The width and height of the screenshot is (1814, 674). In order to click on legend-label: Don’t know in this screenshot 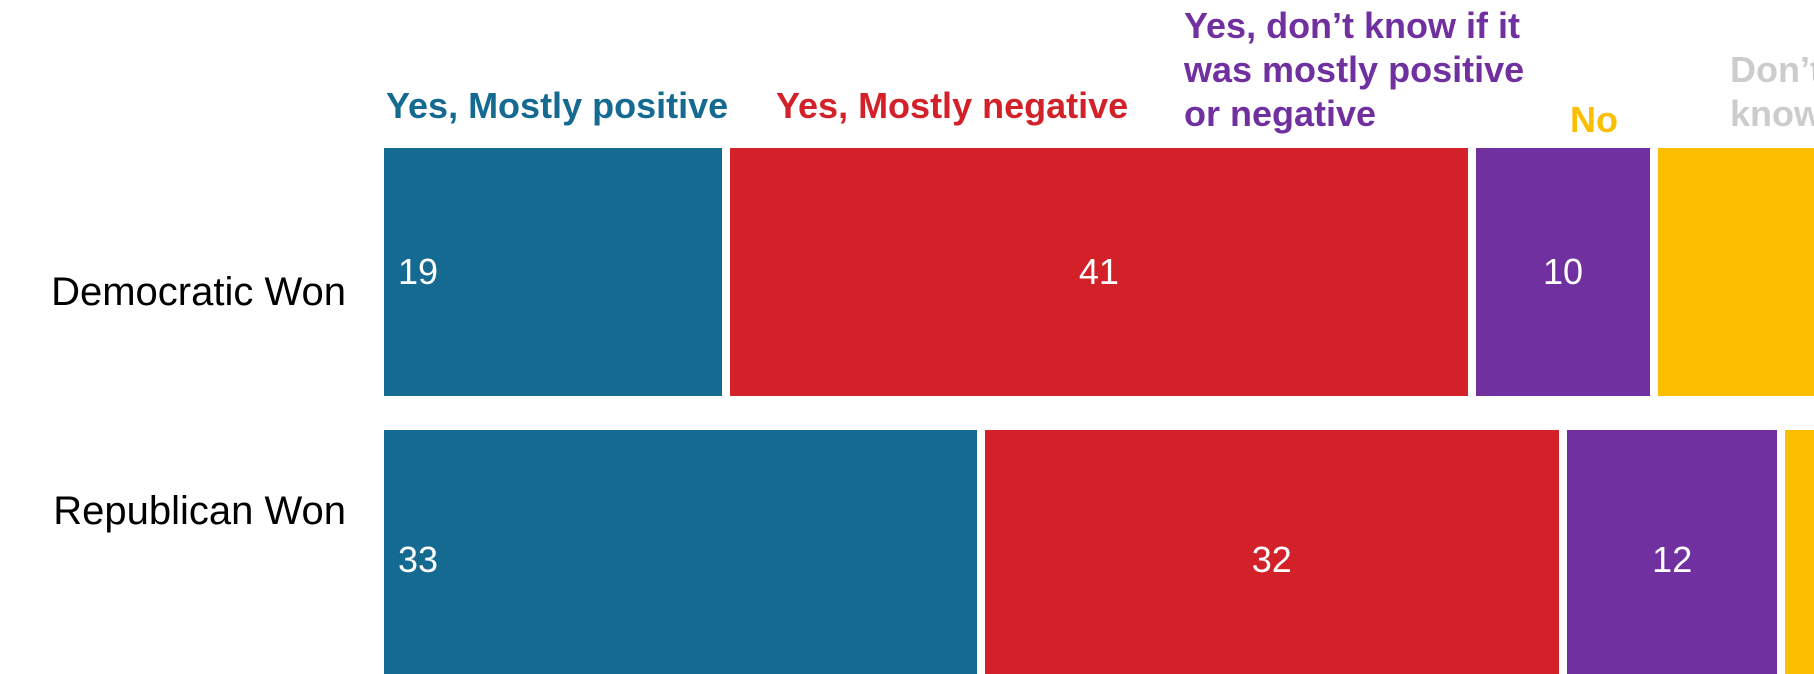, I will do `click(1771, 91)`.